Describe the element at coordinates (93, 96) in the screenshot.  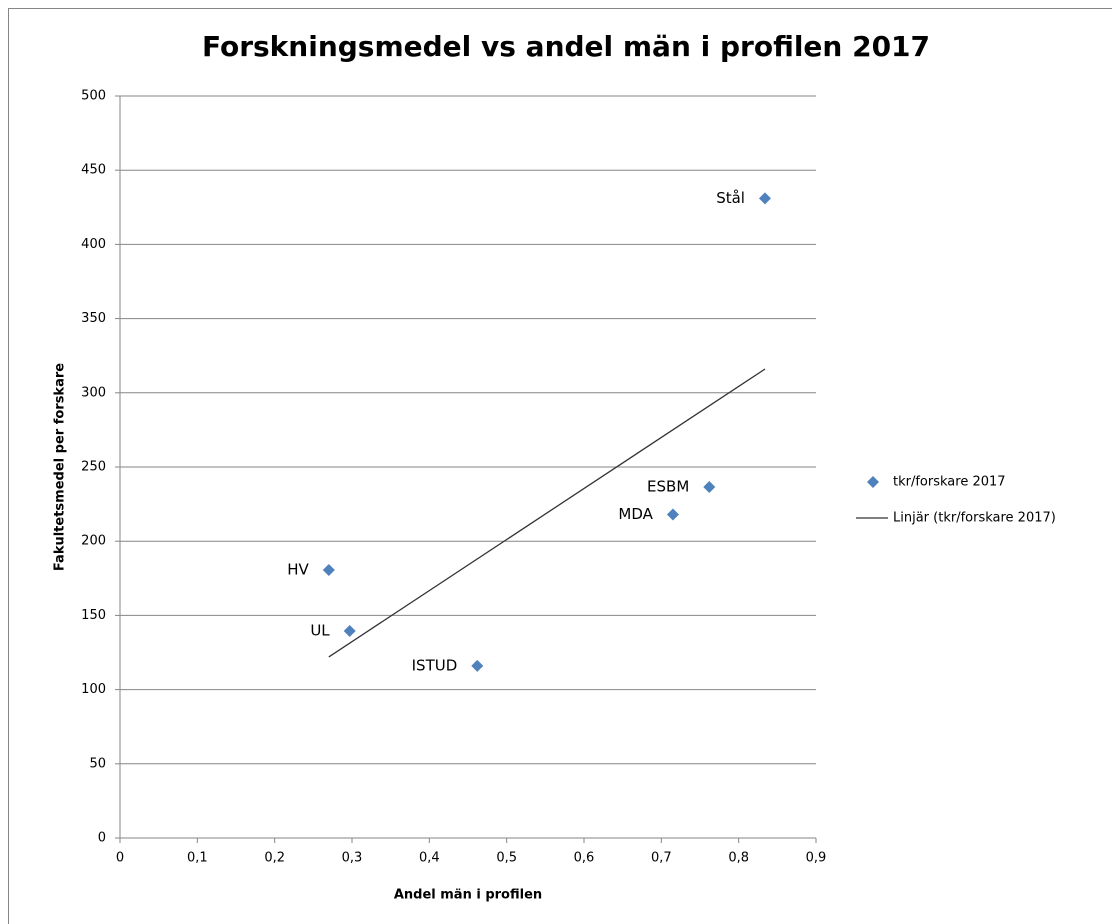
I see `y-tick-label: 500` at that location.